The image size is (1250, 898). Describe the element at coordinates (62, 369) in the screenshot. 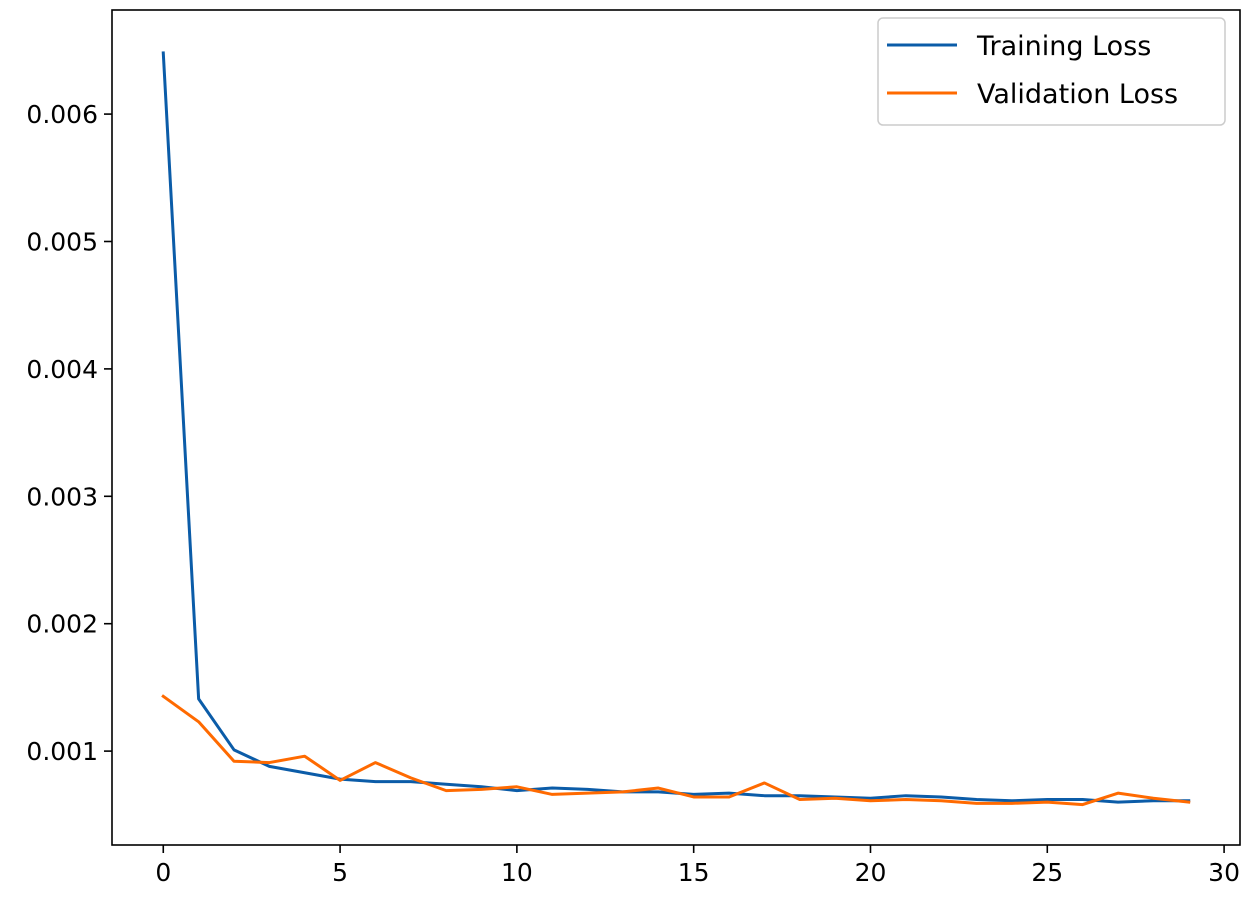

I see `y-tick-label: 0.004` at that location.